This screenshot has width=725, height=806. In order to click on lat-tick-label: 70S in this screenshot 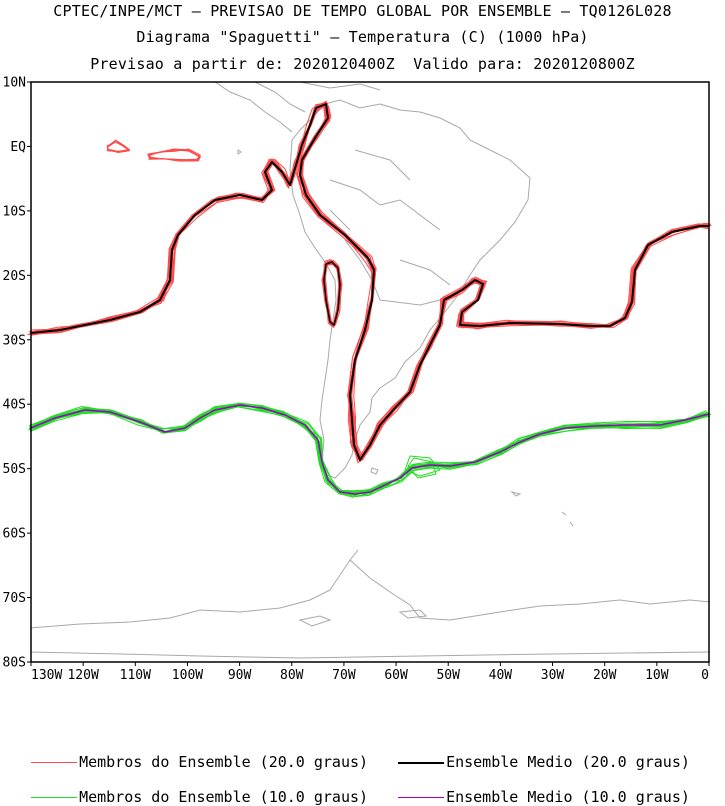, I will do `click(14, 598)`.